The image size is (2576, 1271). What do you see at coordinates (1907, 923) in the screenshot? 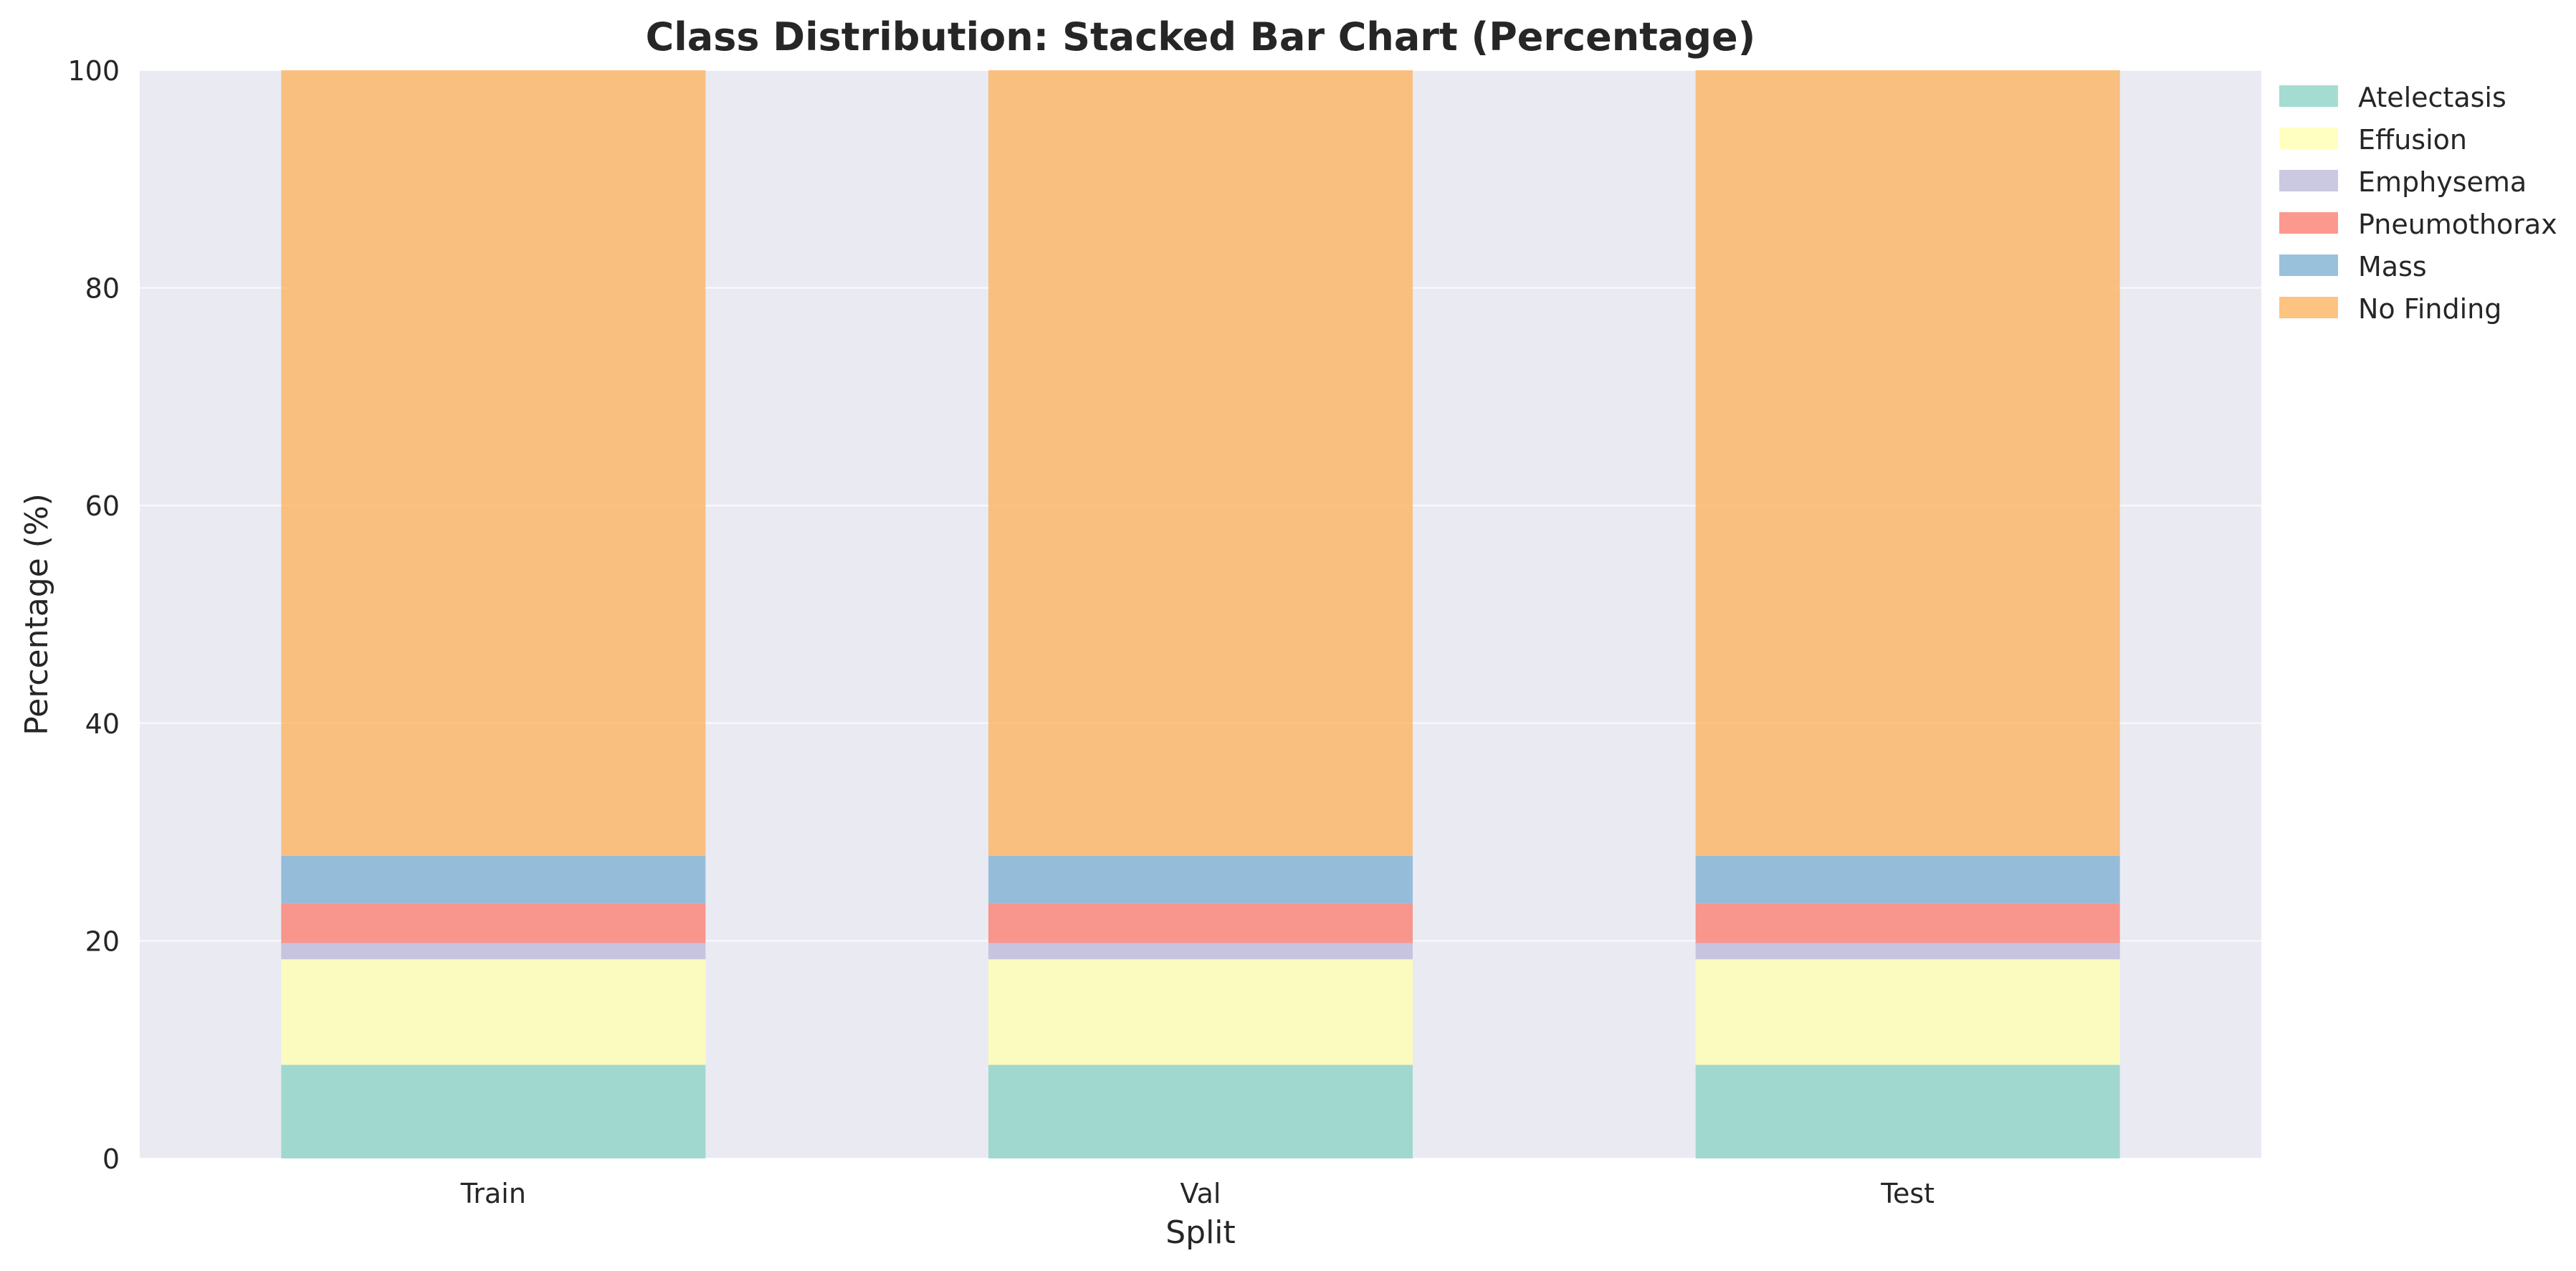
I see `bar-segment-pneumothorax-test` at bounding box center [1907, 923].